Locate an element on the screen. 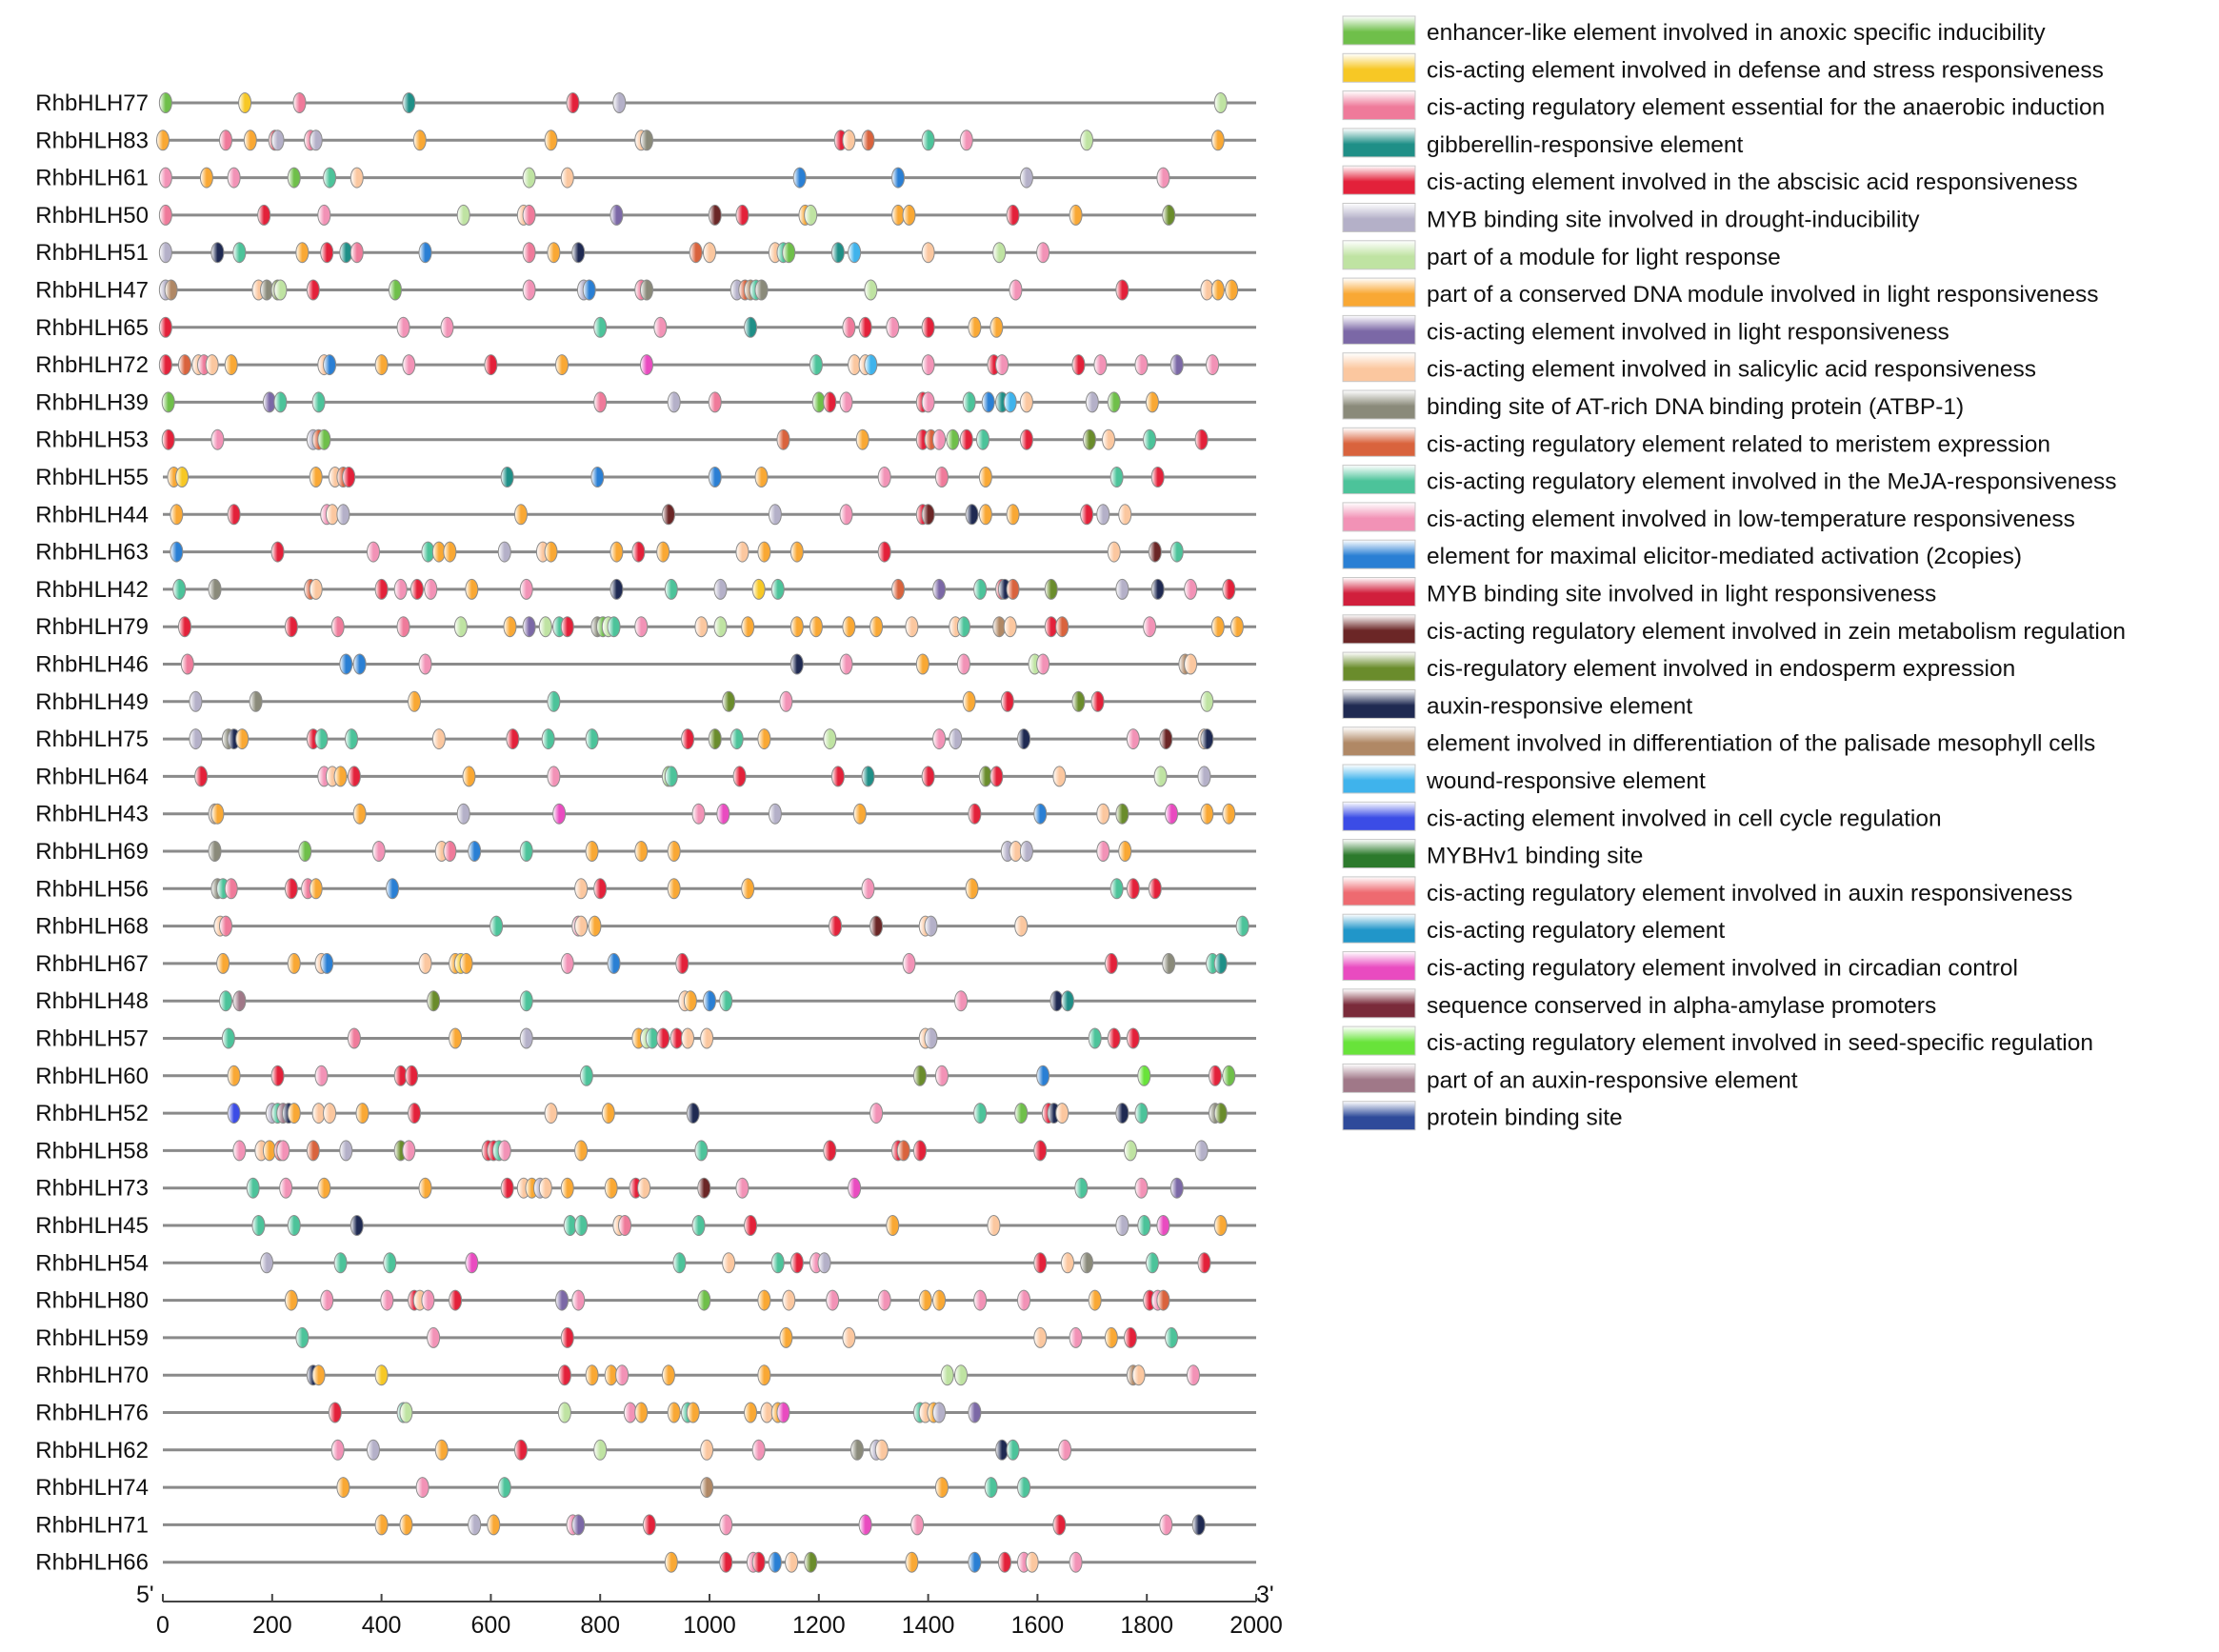  gene-row-rhbhlh52: RhbHLH52 is located at coordinates (645, 1114).